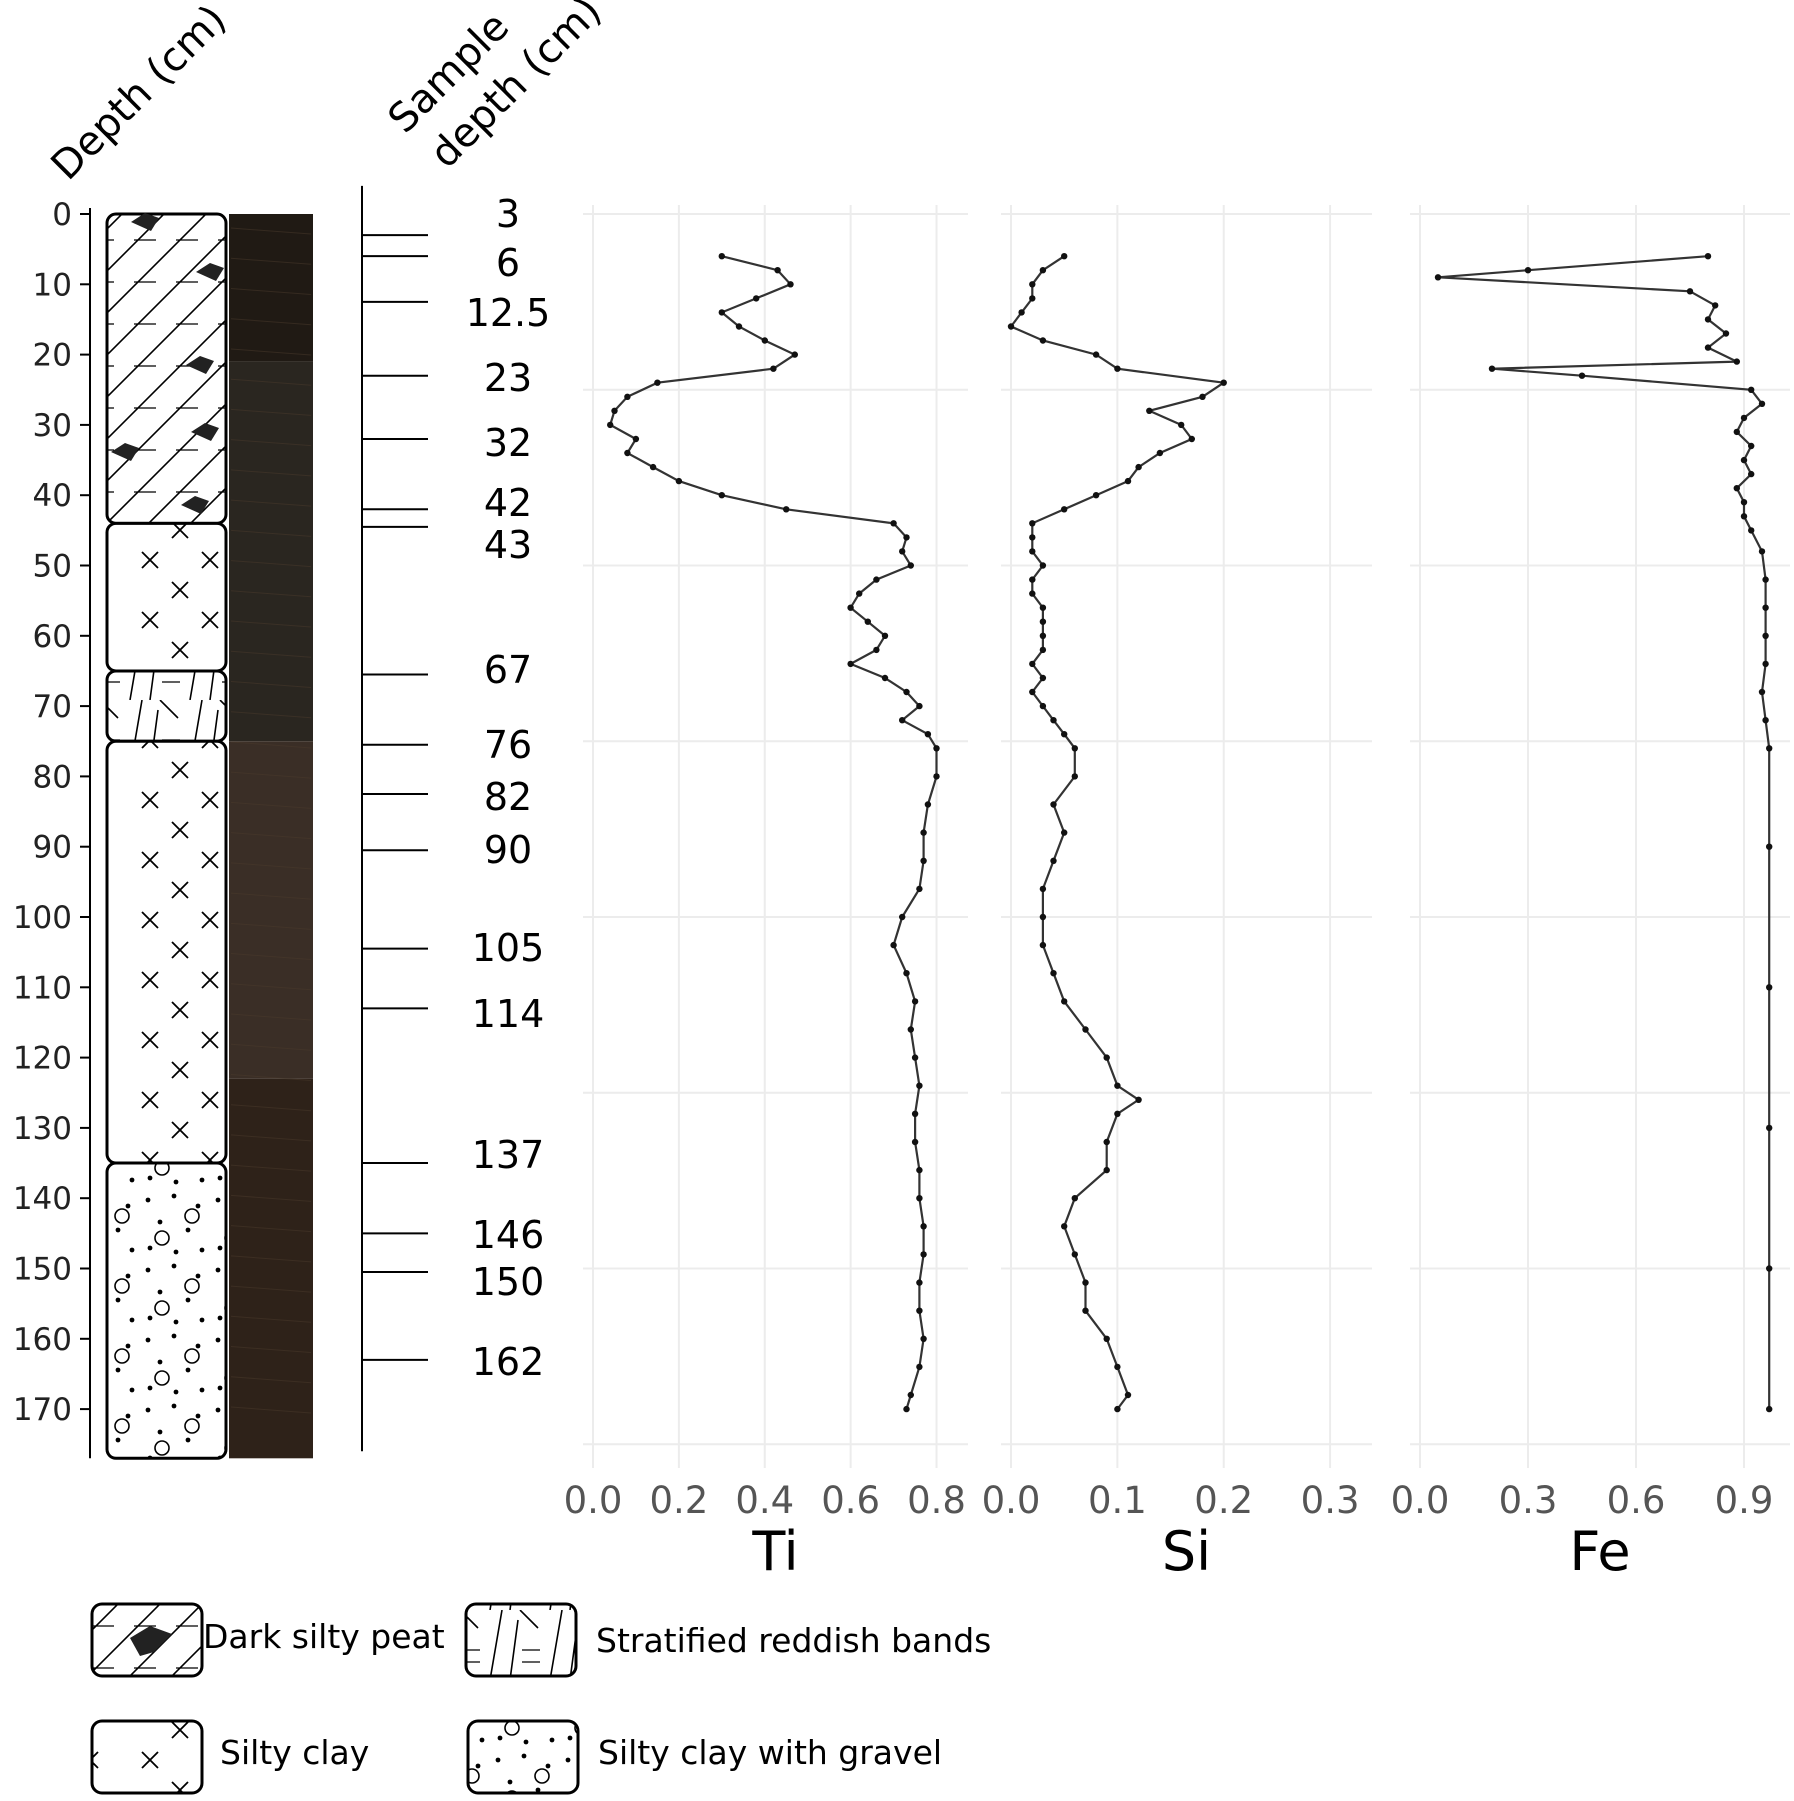  Describe the element at coordinates (324, 1636) in the screenshot. I see `legend-label: Dark silty peat` at that location.